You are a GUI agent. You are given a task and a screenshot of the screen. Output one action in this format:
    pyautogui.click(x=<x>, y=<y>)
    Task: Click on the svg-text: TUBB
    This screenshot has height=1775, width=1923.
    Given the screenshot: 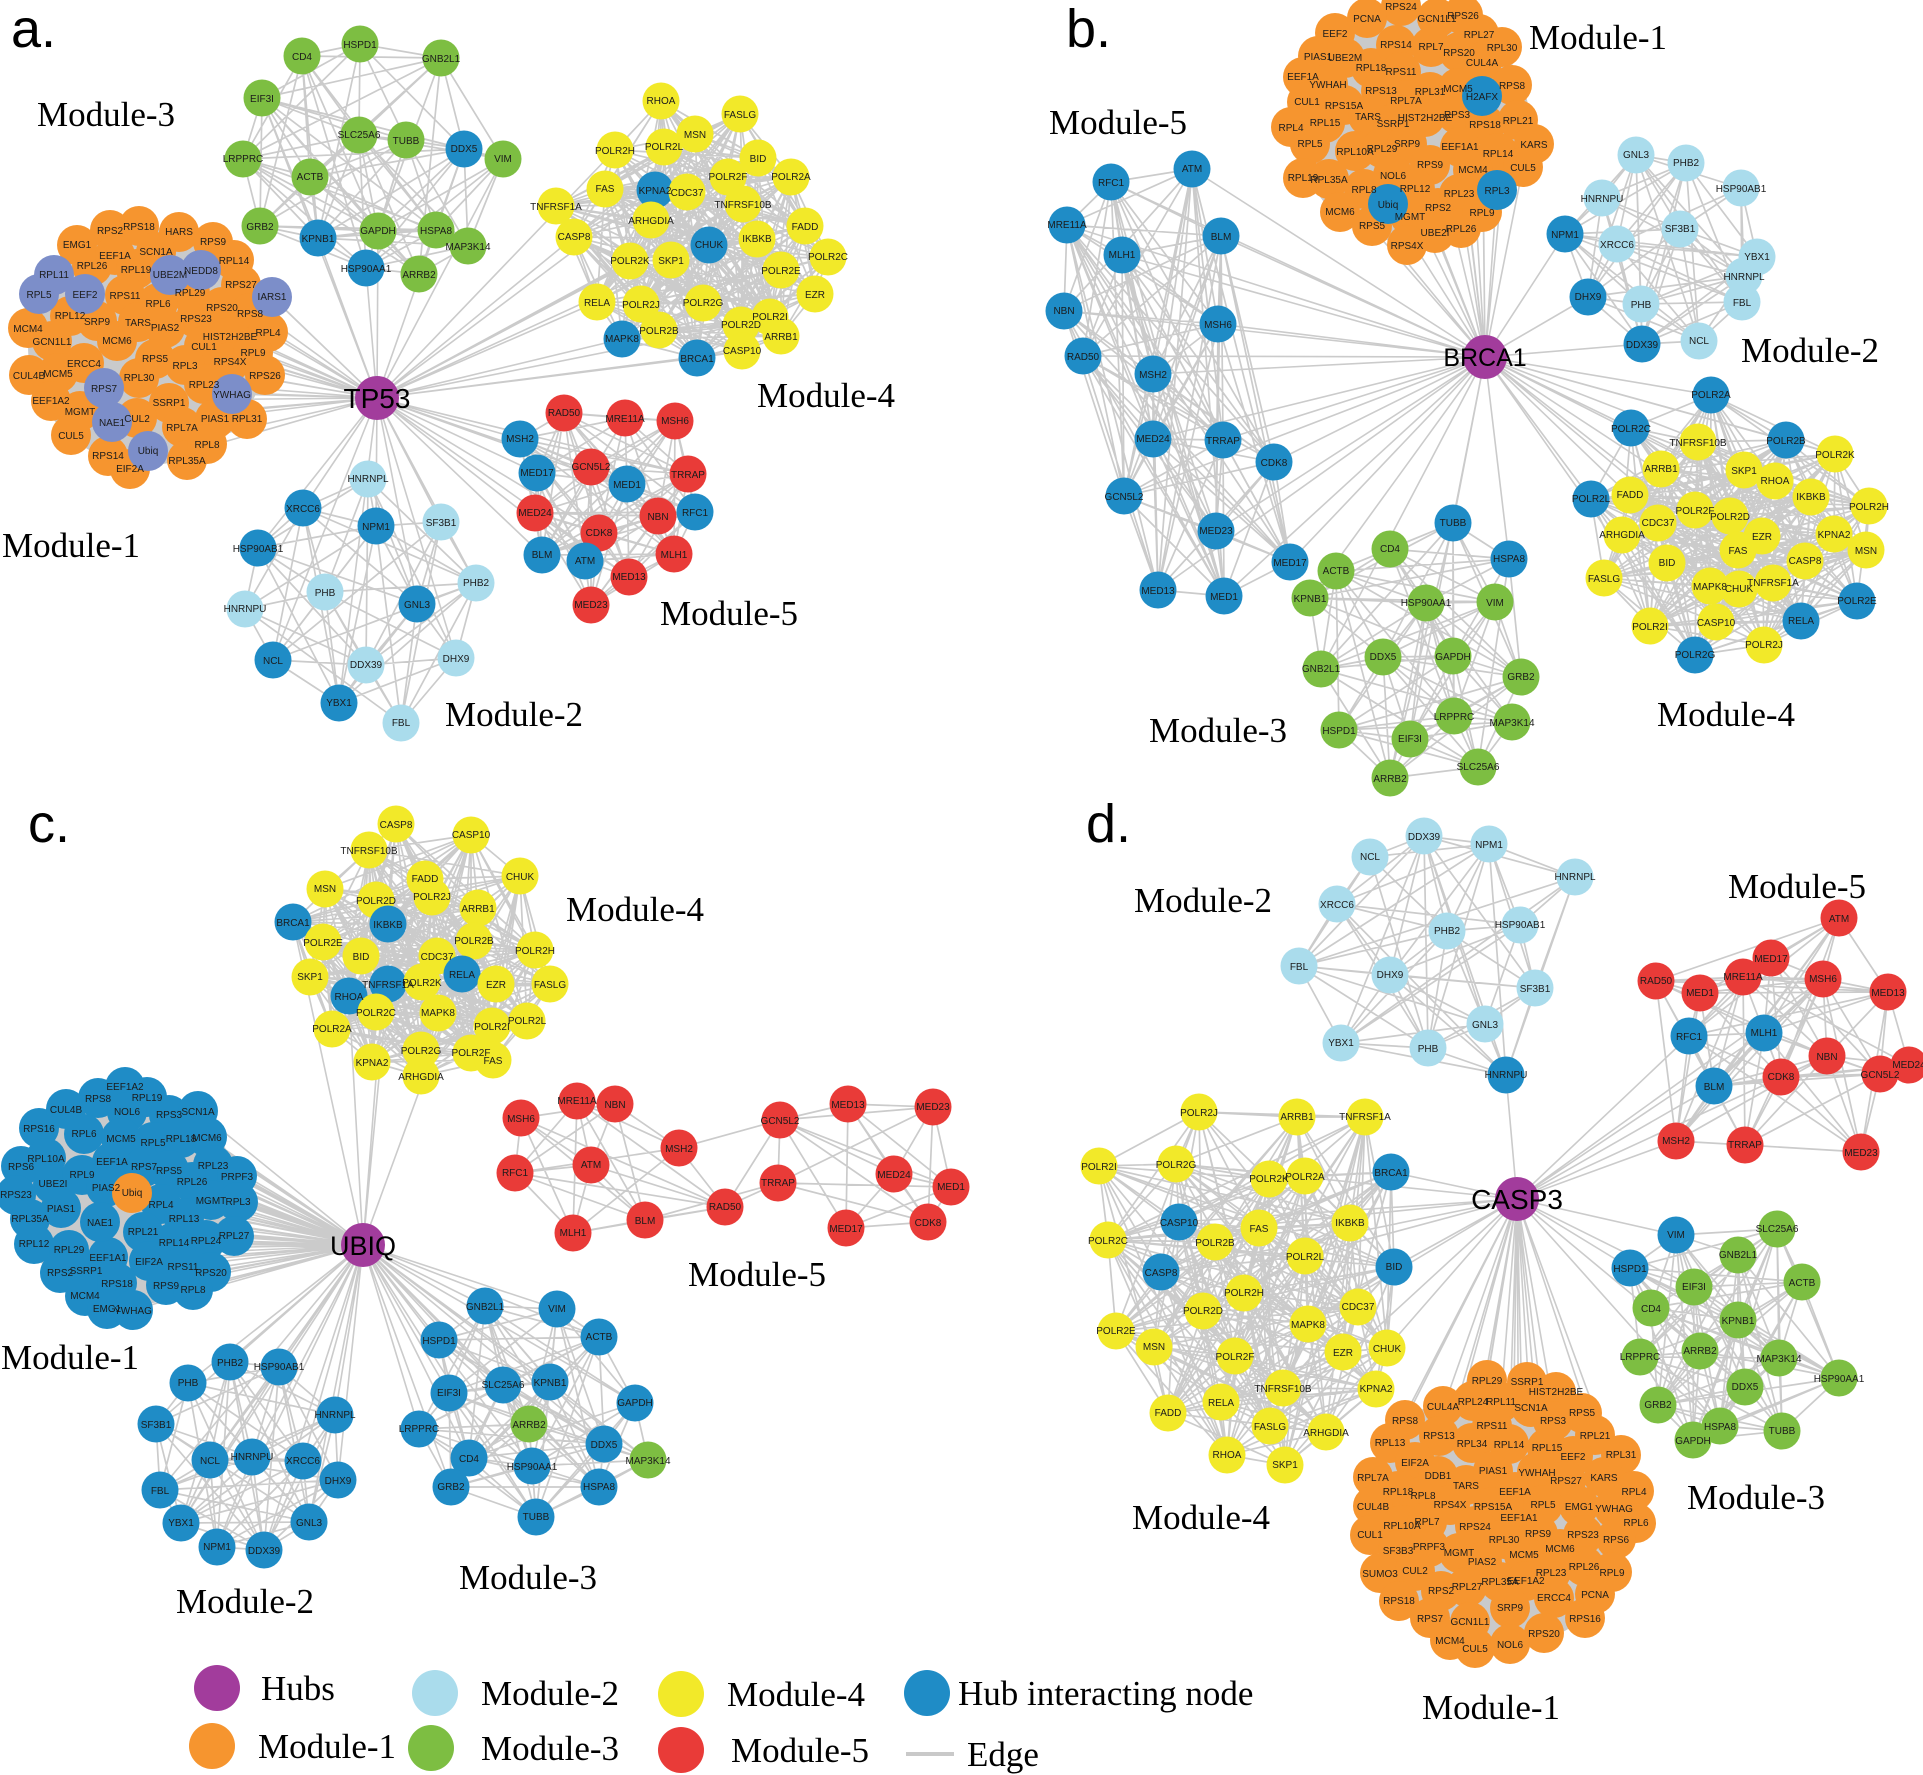 What is the action you would take?
    pyautogui.click(x=406, y=141)
    